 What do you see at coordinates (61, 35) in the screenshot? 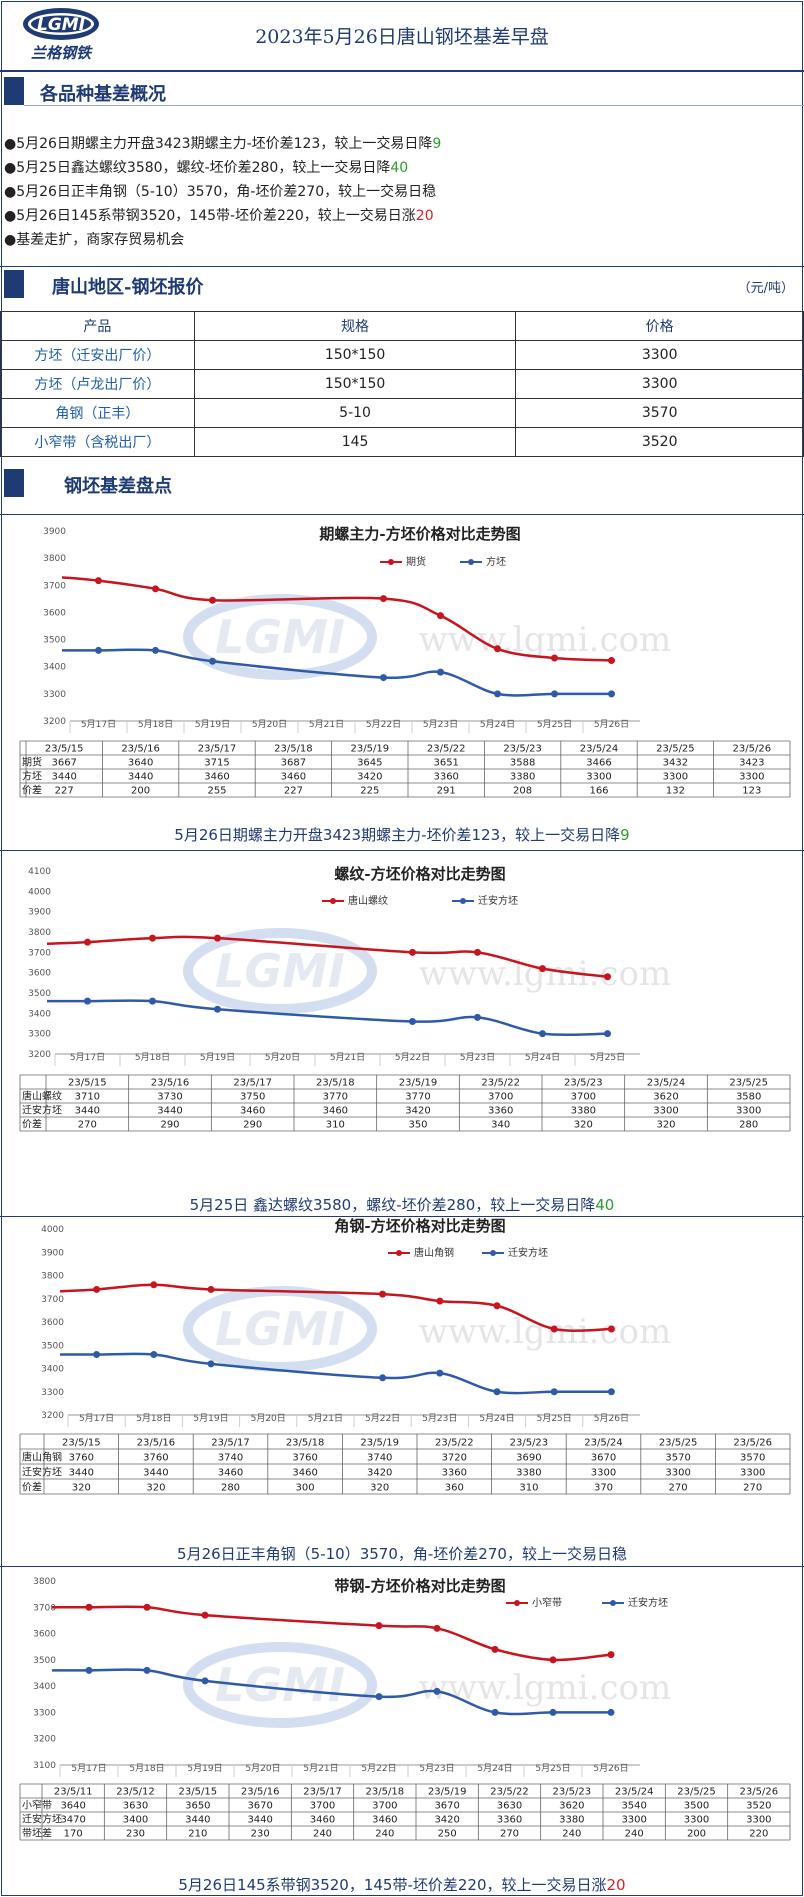
I see `lgmi-logo: LGMI 兰格钢铁` at bounding box center [61, 35].